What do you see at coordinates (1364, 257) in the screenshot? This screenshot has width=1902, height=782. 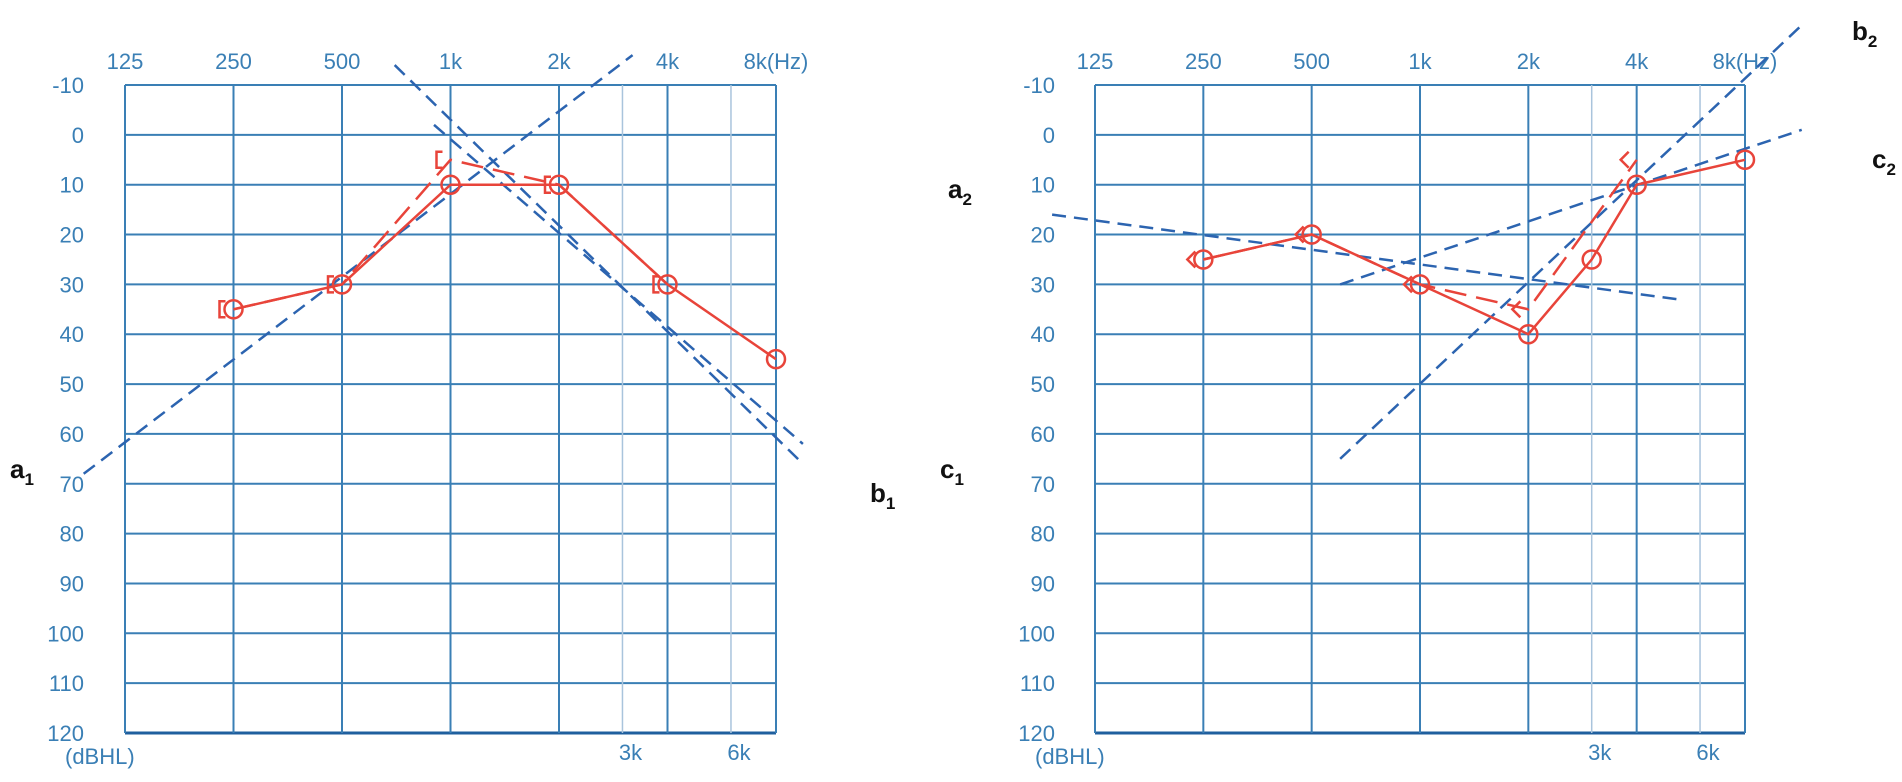 I see `fit-line-a` at bounding box center [1364, 257].